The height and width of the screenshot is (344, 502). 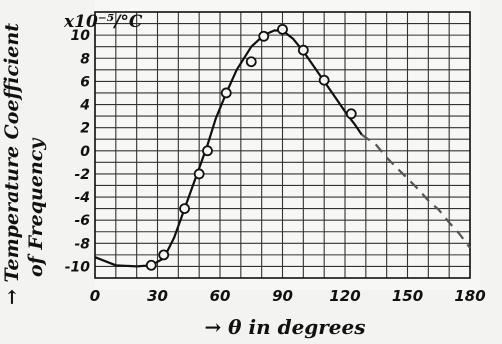 I want to click on y-tick-label: -8, so click(x=82, y=244).